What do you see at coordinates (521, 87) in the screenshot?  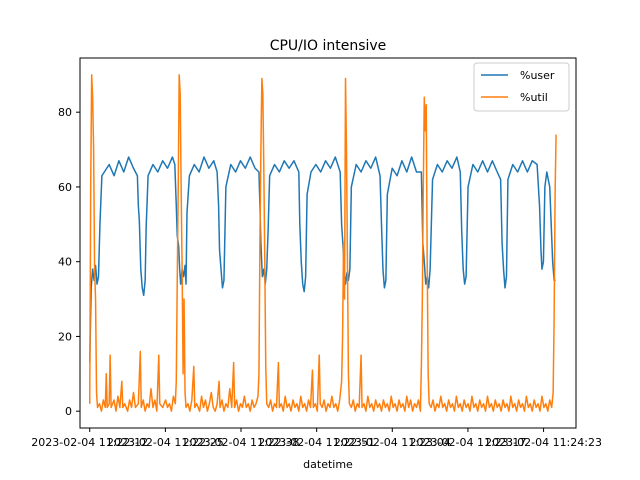 I see `legend: %user %util` at bounding box center [521, 87].